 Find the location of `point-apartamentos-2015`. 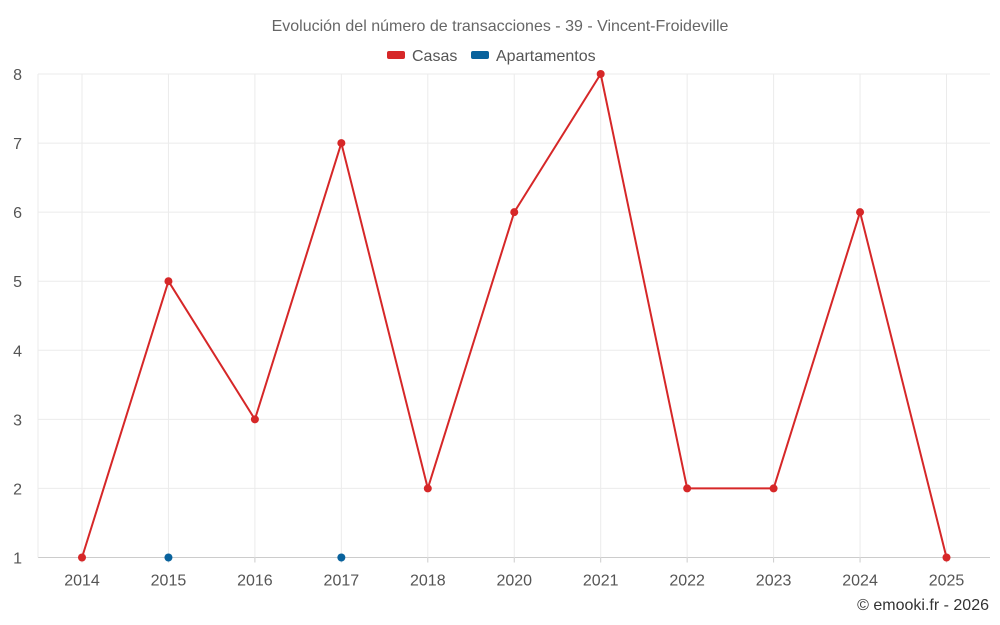

point-apartamentos-2015 is located at coordinates (168, 557).